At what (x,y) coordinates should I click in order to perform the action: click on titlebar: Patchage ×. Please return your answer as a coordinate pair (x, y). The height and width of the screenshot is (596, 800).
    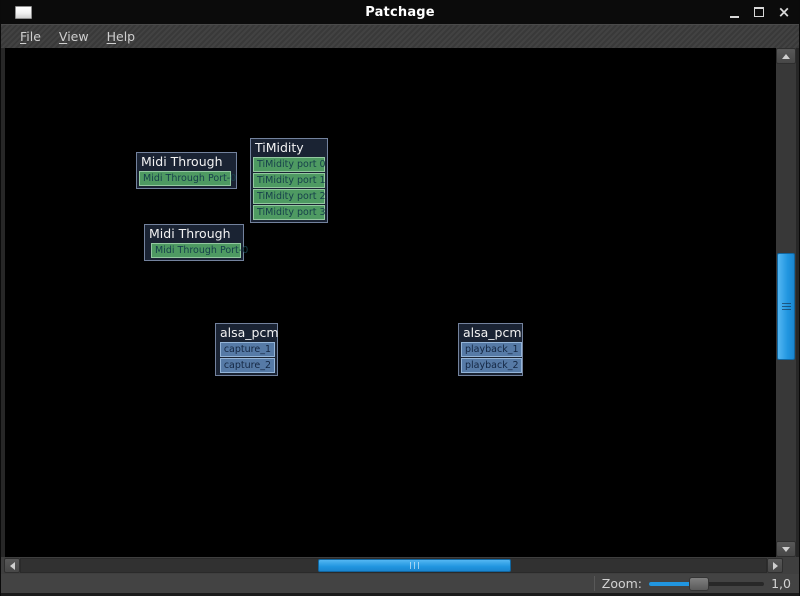
    Looking at the image, I should click on (400, 12).